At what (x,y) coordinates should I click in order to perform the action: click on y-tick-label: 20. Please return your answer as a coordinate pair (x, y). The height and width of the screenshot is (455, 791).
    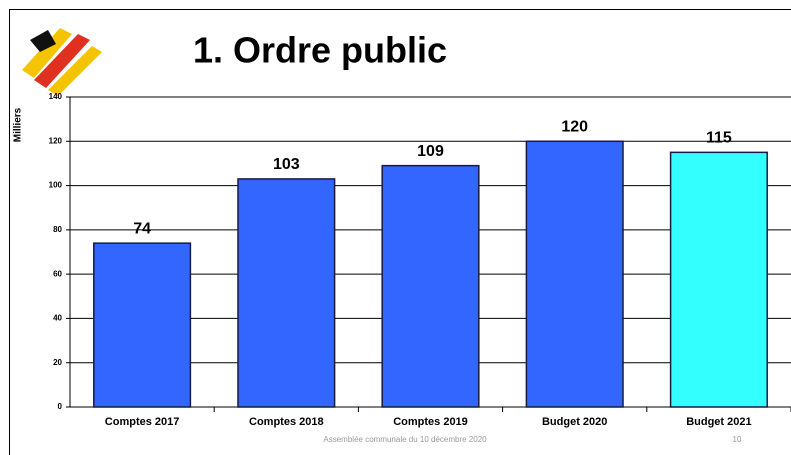
    Looking at the image, I should click on (57, 362).